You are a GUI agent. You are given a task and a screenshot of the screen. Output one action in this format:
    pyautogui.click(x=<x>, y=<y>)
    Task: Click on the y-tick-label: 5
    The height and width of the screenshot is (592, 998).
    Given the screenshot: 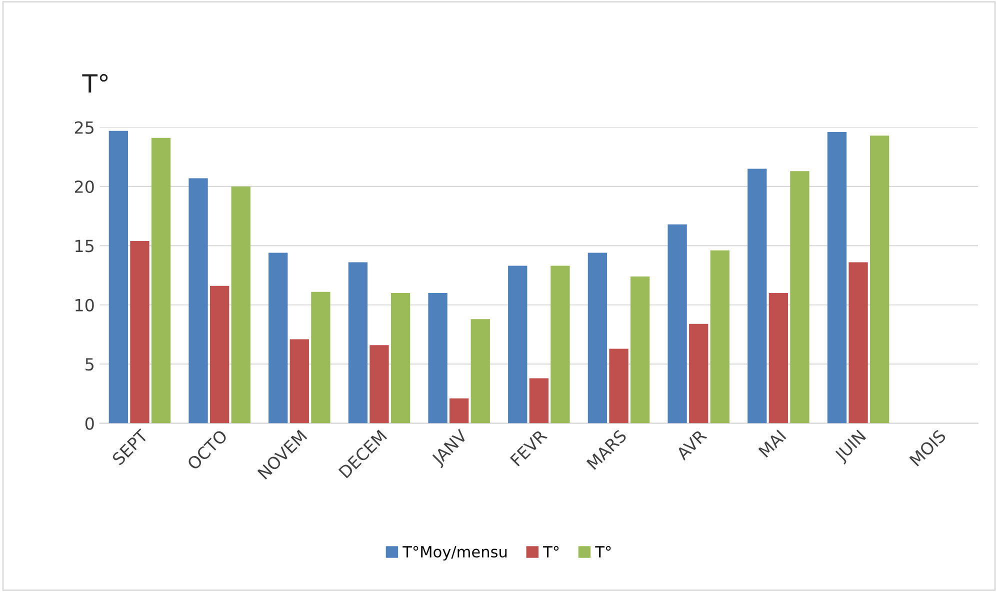 What is the action you would take?
    pyautogui.click(x=90, y=364)
    